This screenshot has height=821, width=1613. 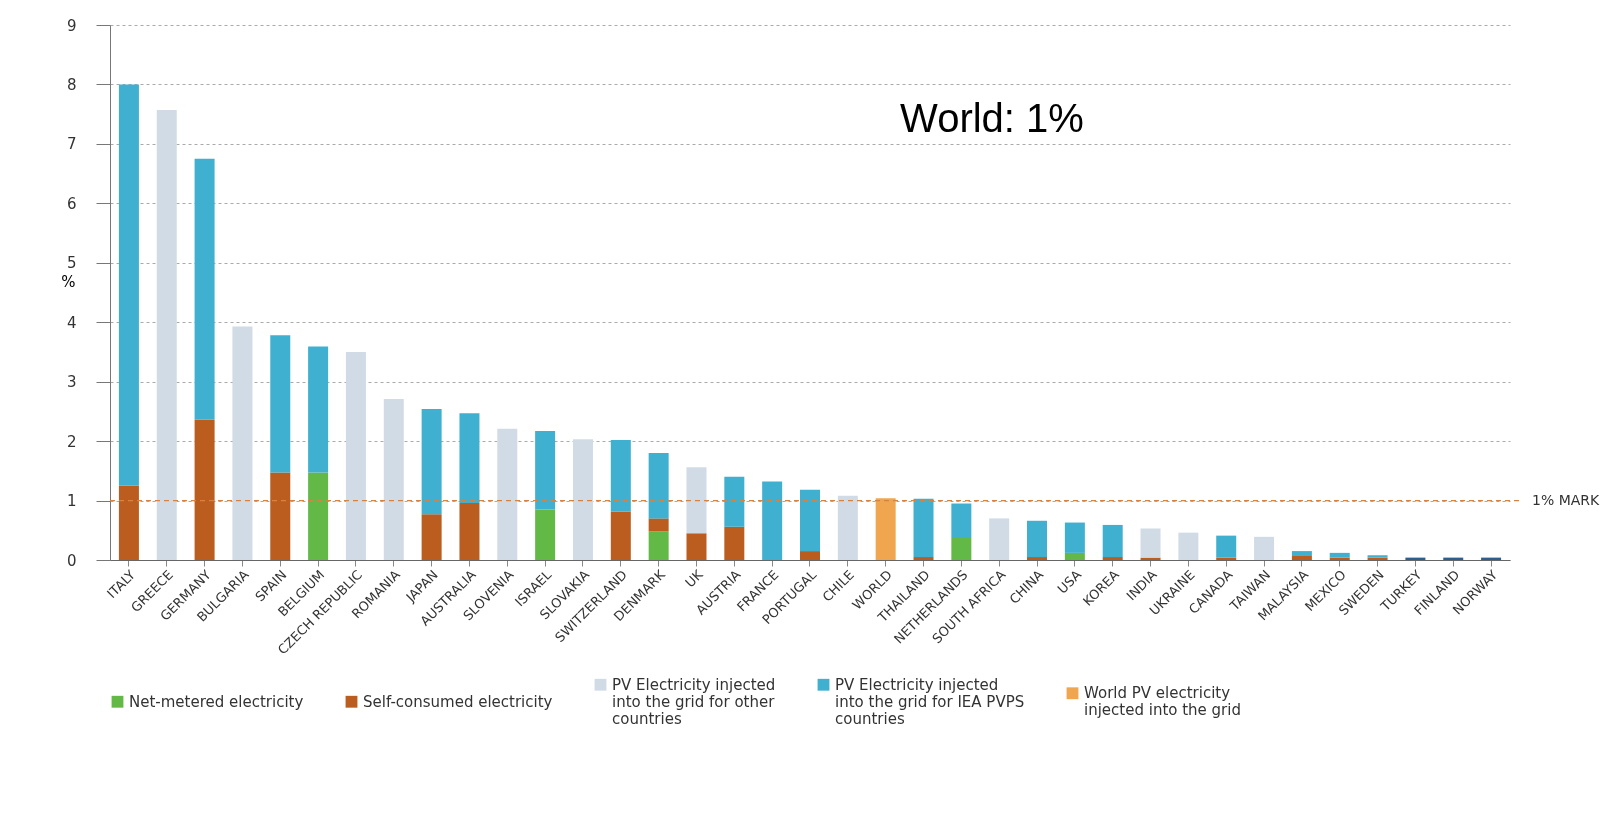 What do you see at coordinates (992, 118) in the screenshot?
I see `annotation: World: 1%` at bounding box center [992, 118].